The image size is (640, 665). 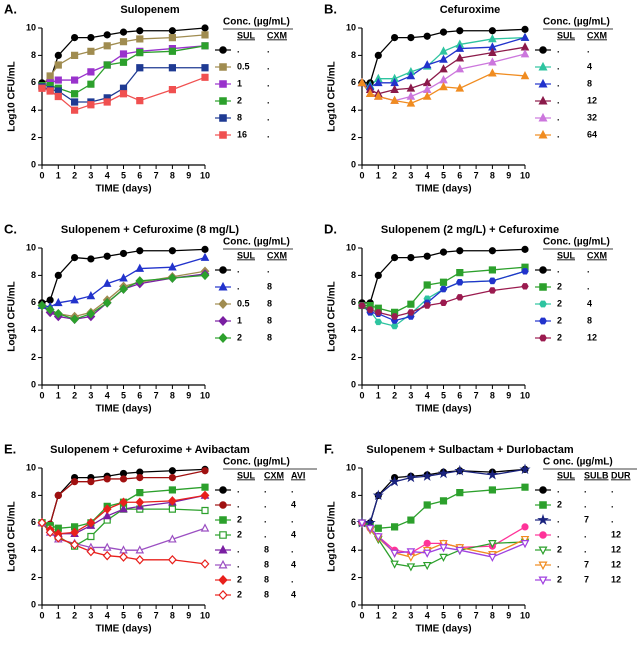 What do you see at coordinates (150, 230) in the screenshot?
I see `chart-title: Sulopenem + Cefuroxime (8 mg/L)` at bounding box center [150, 230].